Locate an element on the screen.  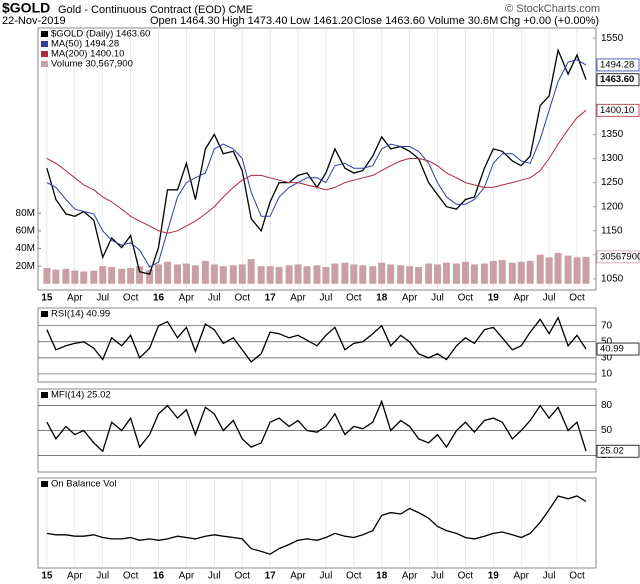
y-tick-label: 1550 is located at coordinates (612, 38).